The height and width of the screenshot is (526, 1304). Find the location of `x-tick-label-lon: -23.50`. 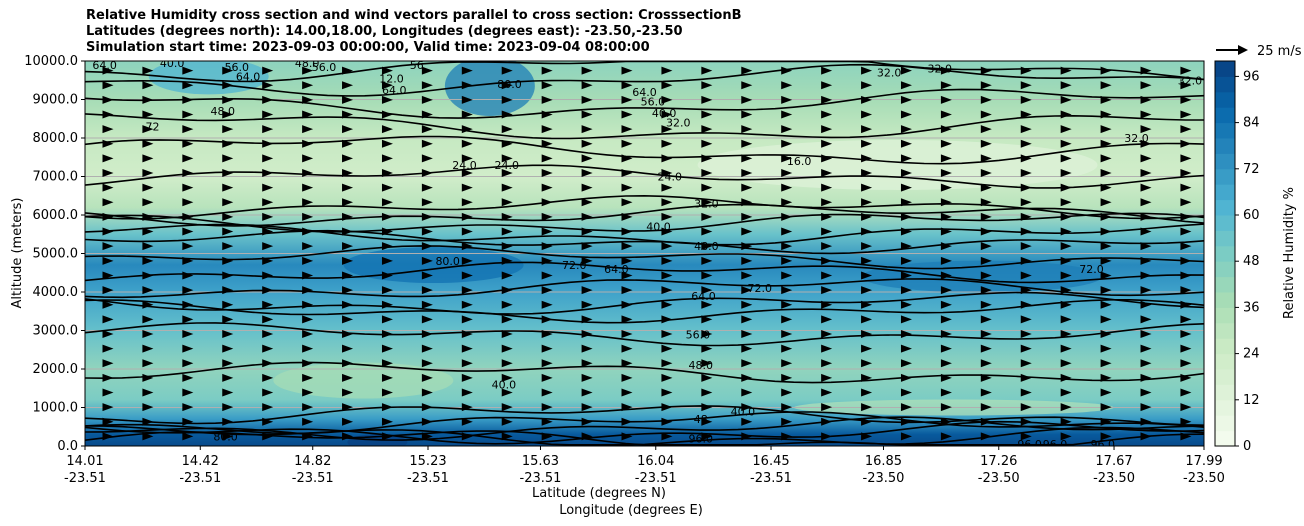

x-tick-label-lon: -23.50 is located at coordinates (999, 478).